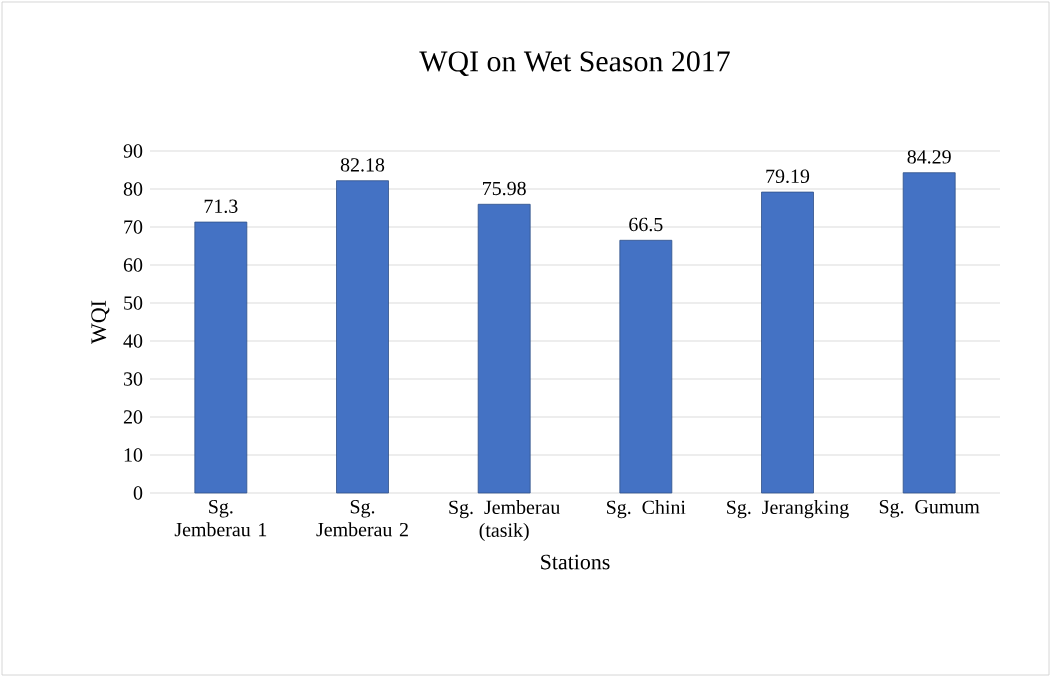  Describe the element at coordinates (221, 206) in the screenshot. I see `data-label: 71.3` at that location.